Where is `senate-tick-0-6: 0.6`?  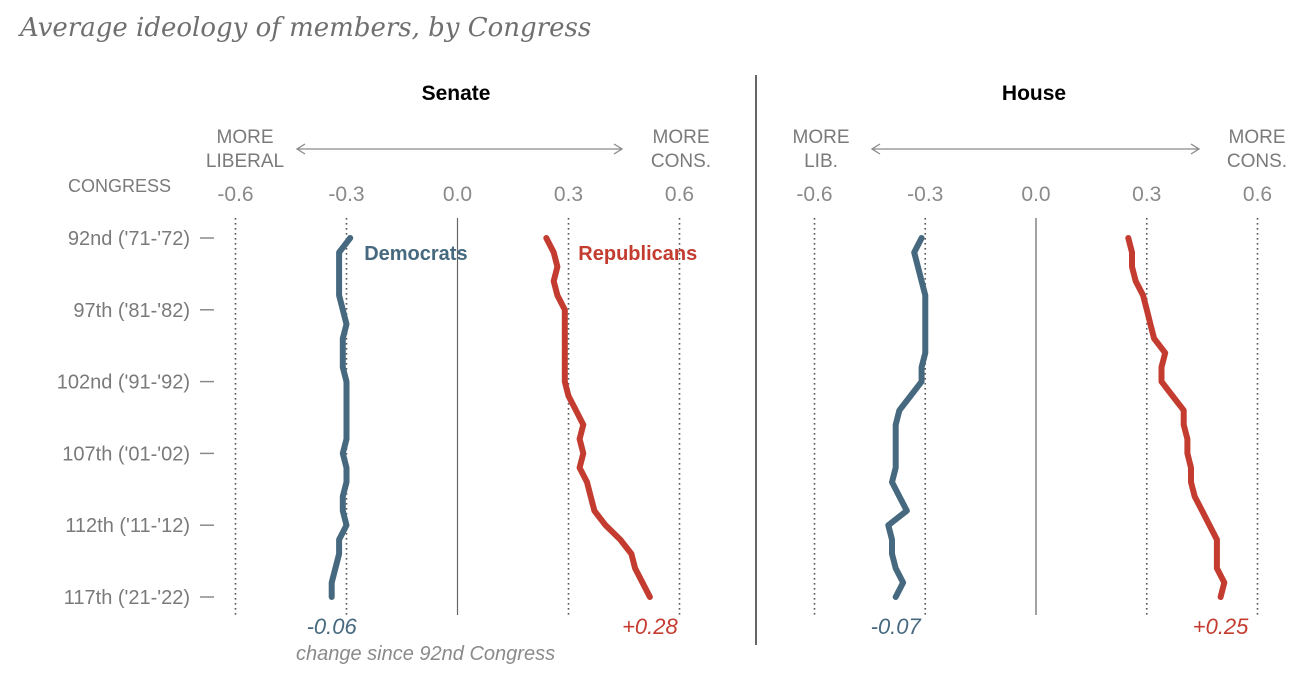 senate-tick-0-6: 0.6 is located at coordinates (679, 194).